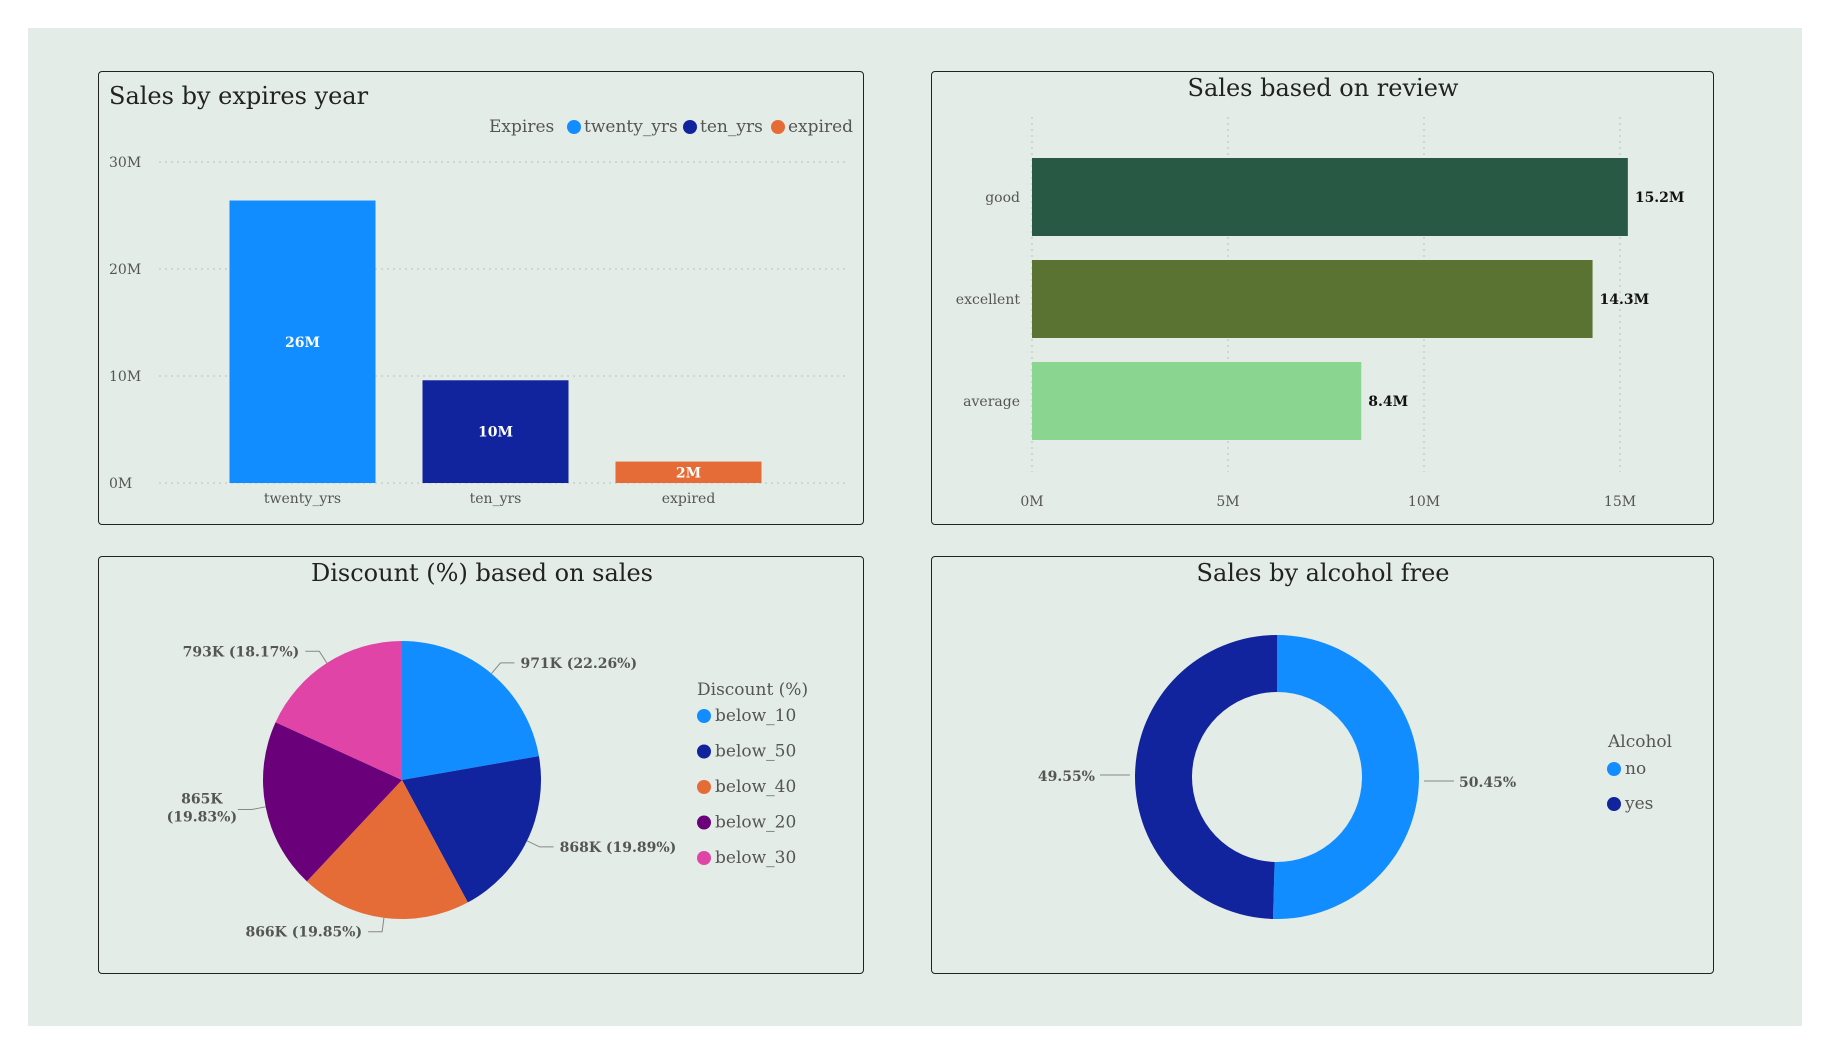  What do you see at coordinates (689, 499) in the screenshot?
I see `x-tick-label-expired: expired` at bounding box center [689, 499].